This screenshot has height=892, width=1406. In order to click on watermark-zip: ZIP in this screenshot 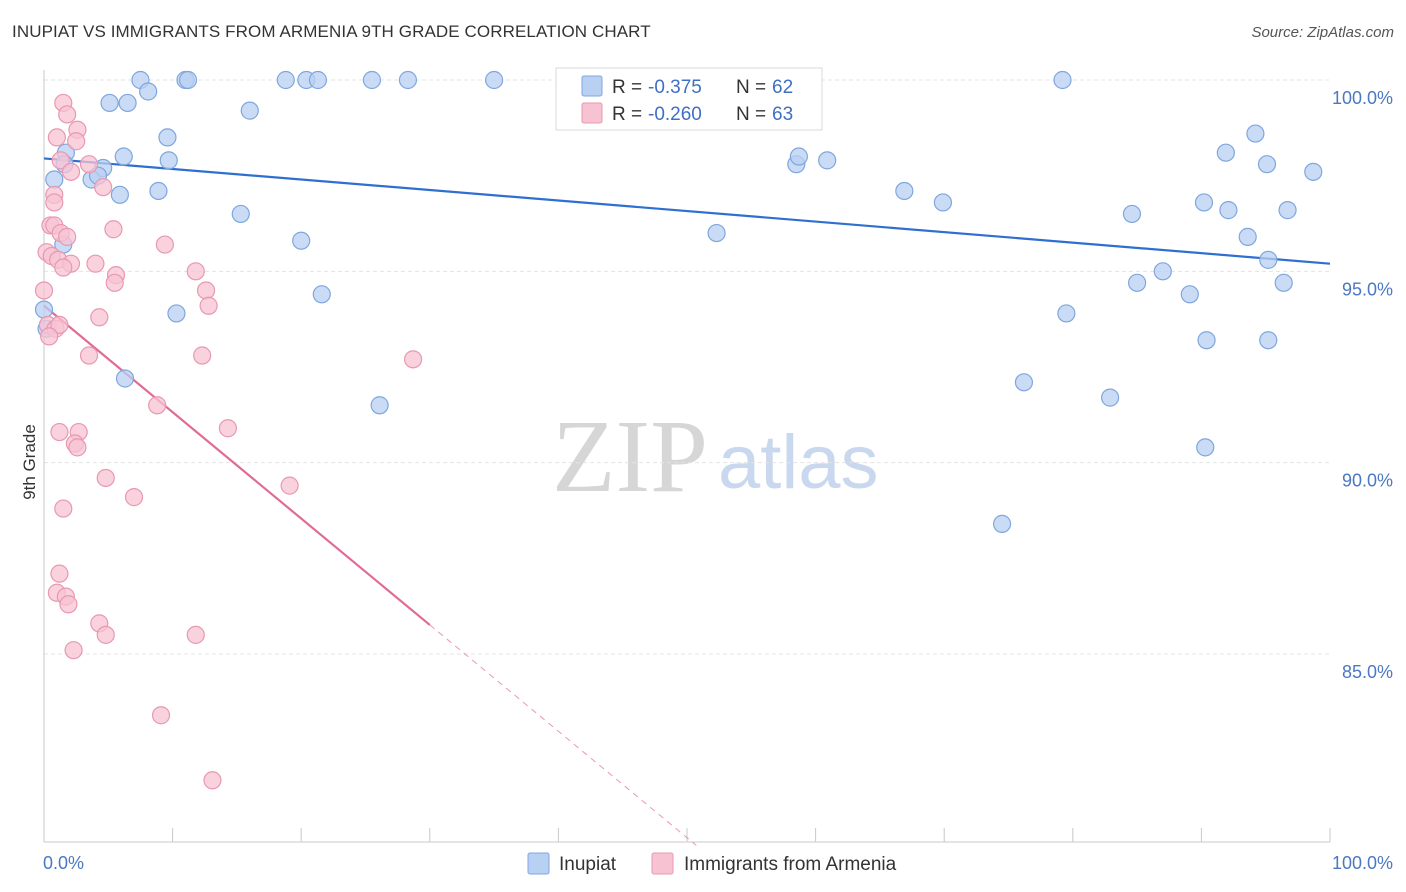, I will do `click(630, 456)`.